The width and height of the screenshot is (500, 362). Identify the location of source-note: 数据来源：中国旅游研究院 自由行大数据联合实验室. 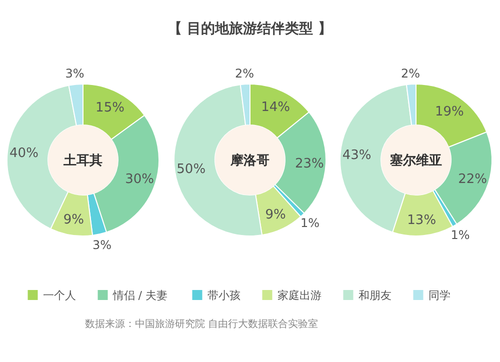
(201, 324).